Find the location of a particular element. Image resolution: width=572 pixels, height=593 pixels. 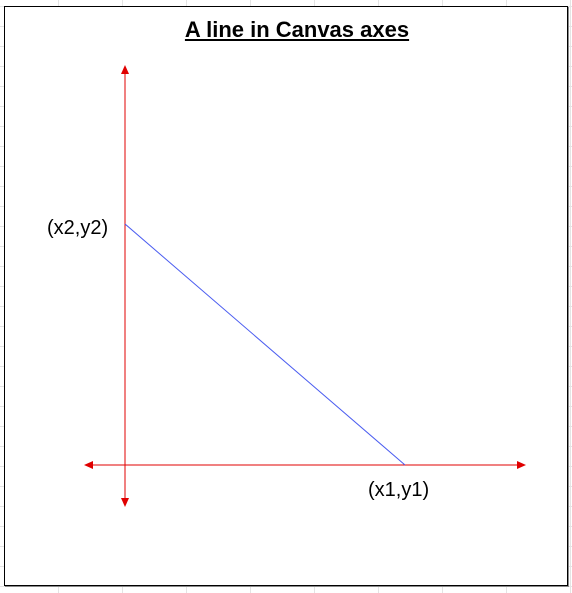

horizontal-axis-right-arrow is located at coordinates (521, 465).